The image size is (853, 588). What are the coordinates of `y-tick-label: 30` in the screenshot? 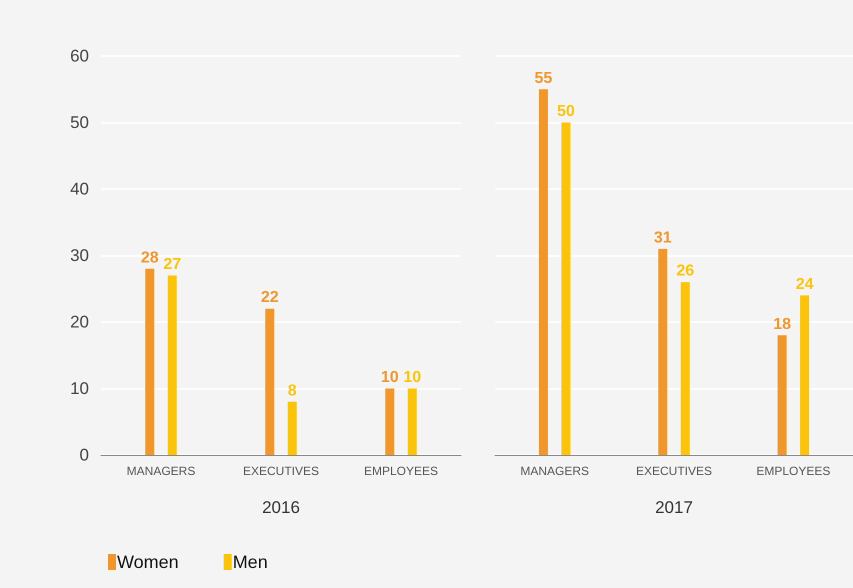 It's located at (79, 255).